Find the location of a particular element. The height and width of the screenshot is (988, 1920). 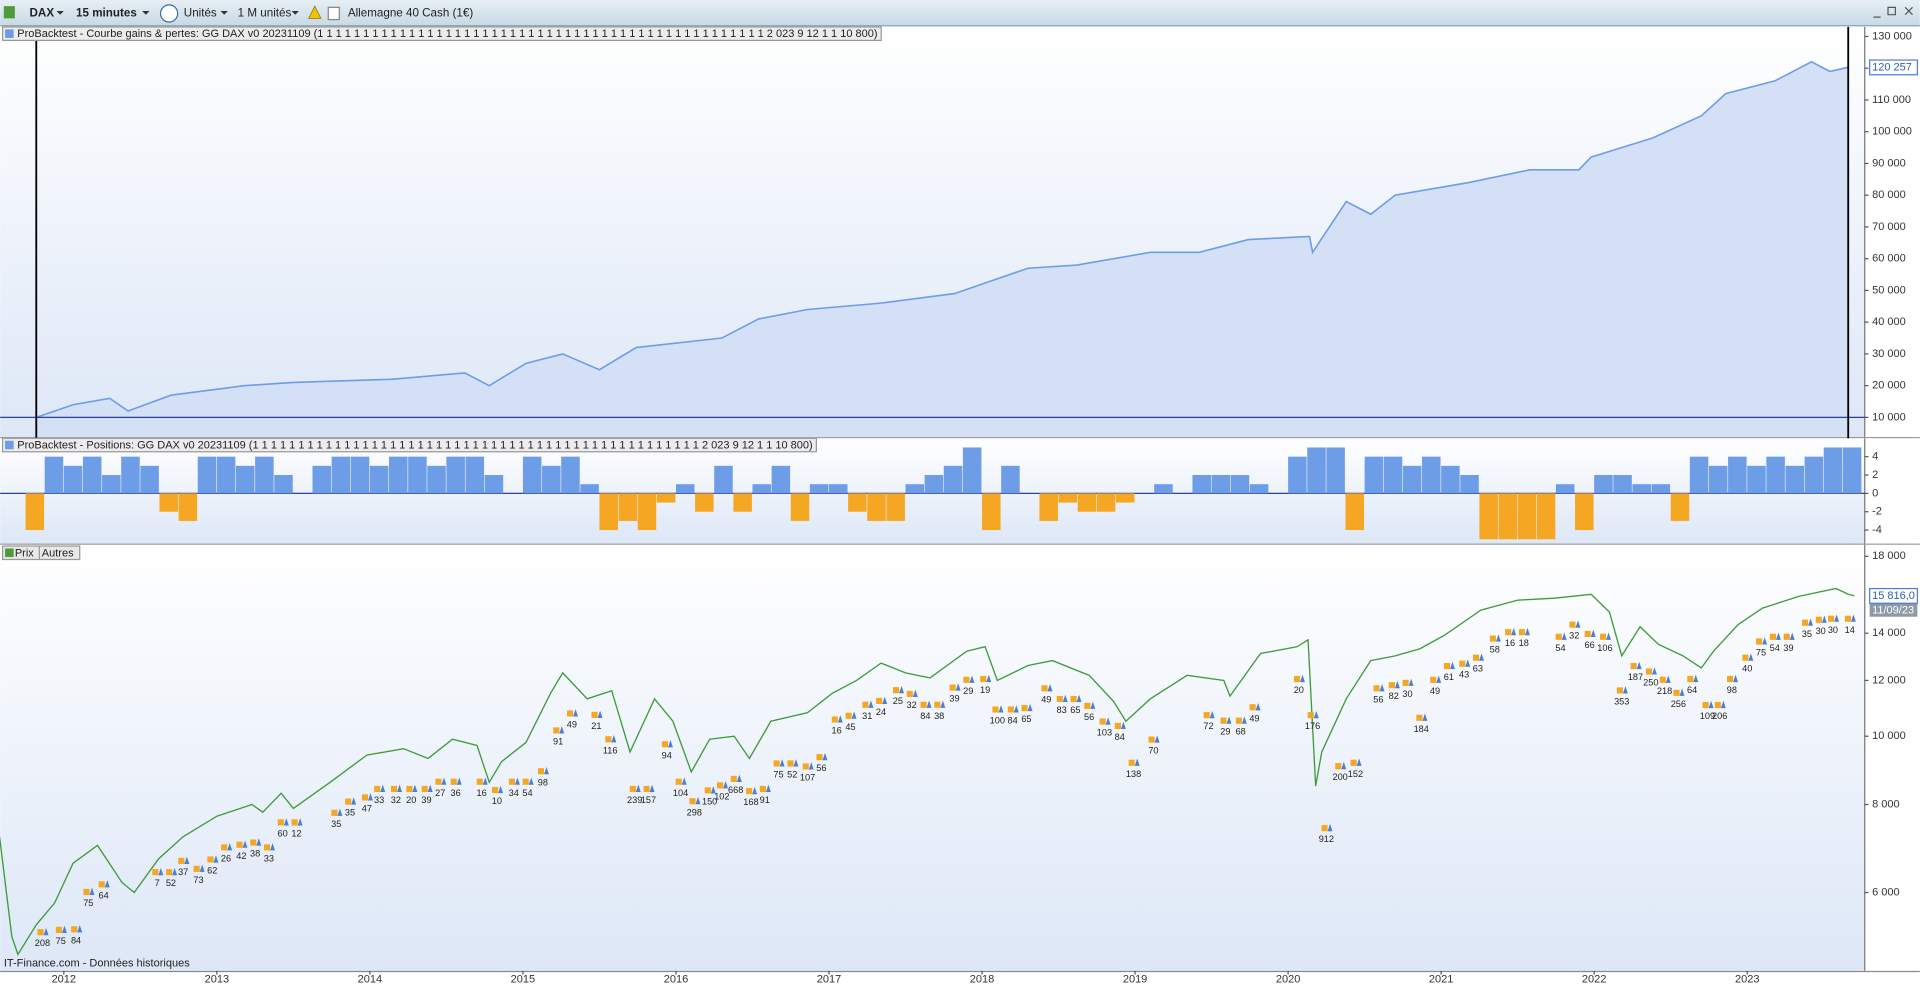

panel-tab: Autres is located at coordinates (58, 553).